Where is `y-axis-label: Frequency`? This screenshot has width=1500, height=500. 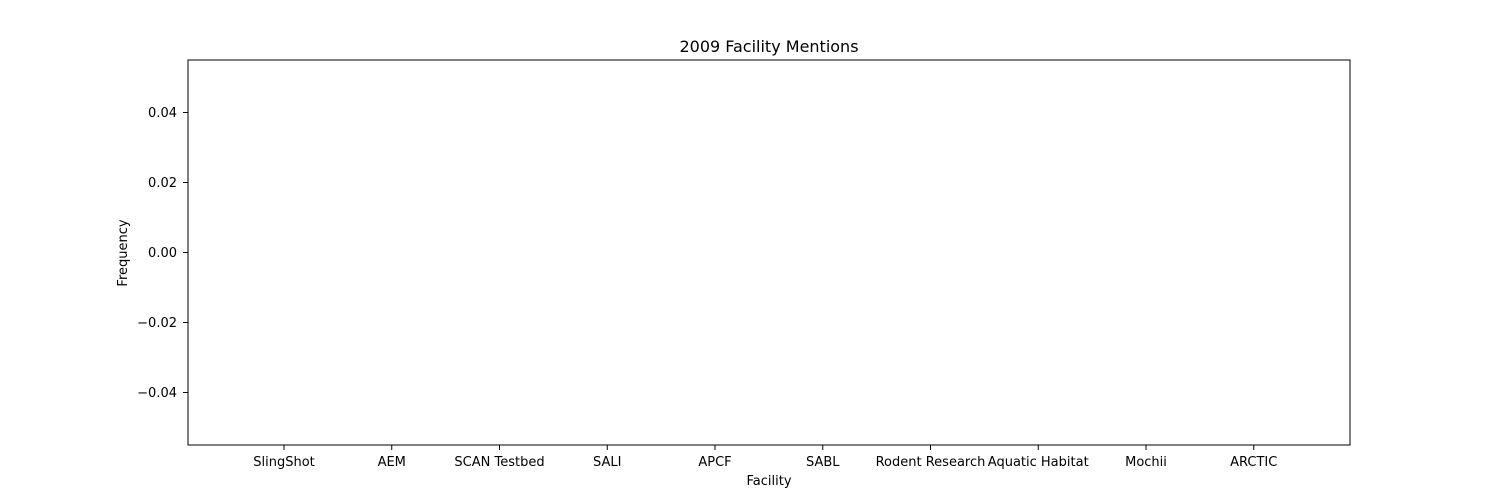
y-axis-label: Frequency is located at coordinates (123, 252).